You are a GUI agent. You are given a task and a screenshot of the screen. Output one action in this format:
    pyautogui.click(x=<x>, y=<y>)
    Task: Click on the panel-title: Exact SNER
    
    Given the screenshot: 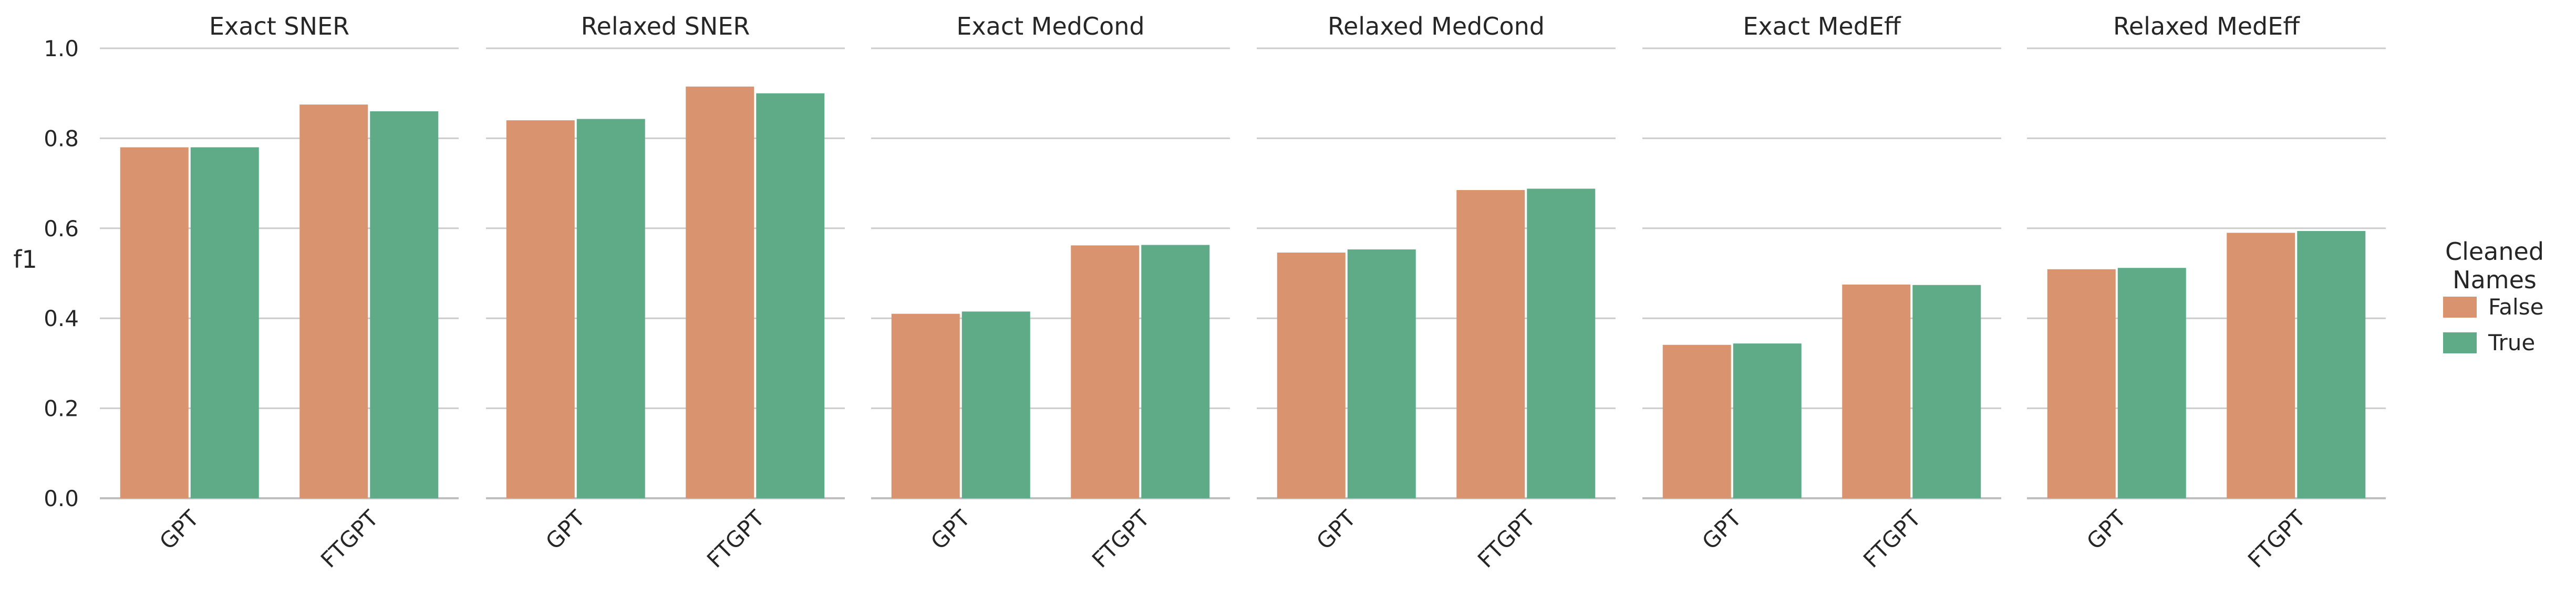 What is the action you would take?
    pyautogui.click(x=279, y=26)
    